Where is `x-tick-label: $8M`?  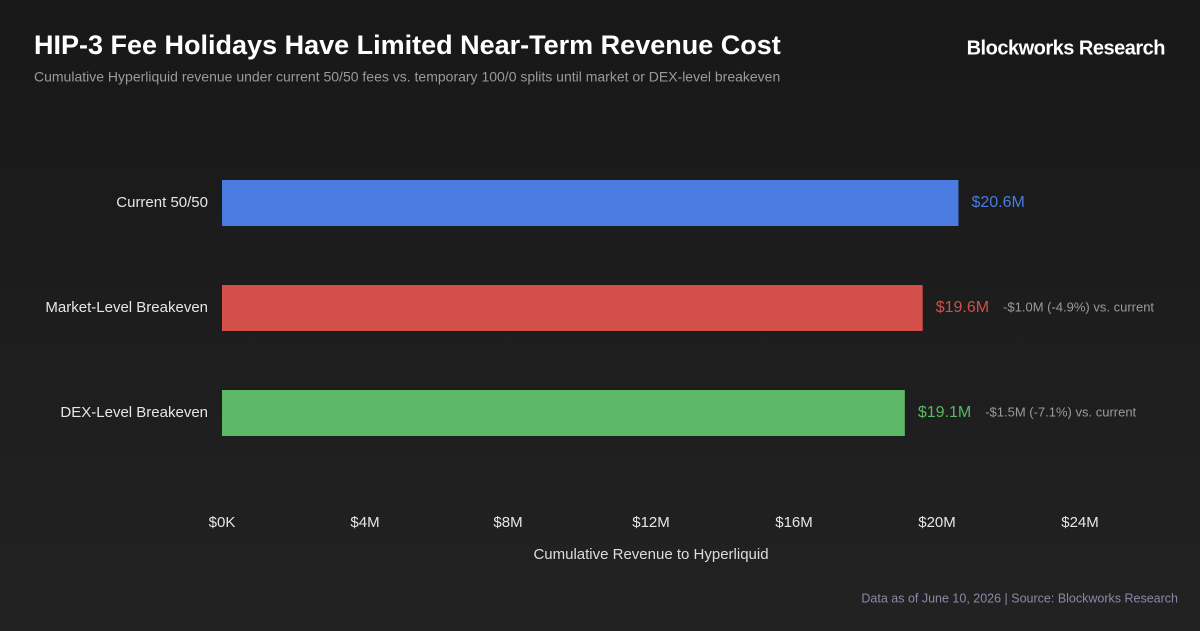 x-tick-label: $8M is located at coordinates (507, 522).